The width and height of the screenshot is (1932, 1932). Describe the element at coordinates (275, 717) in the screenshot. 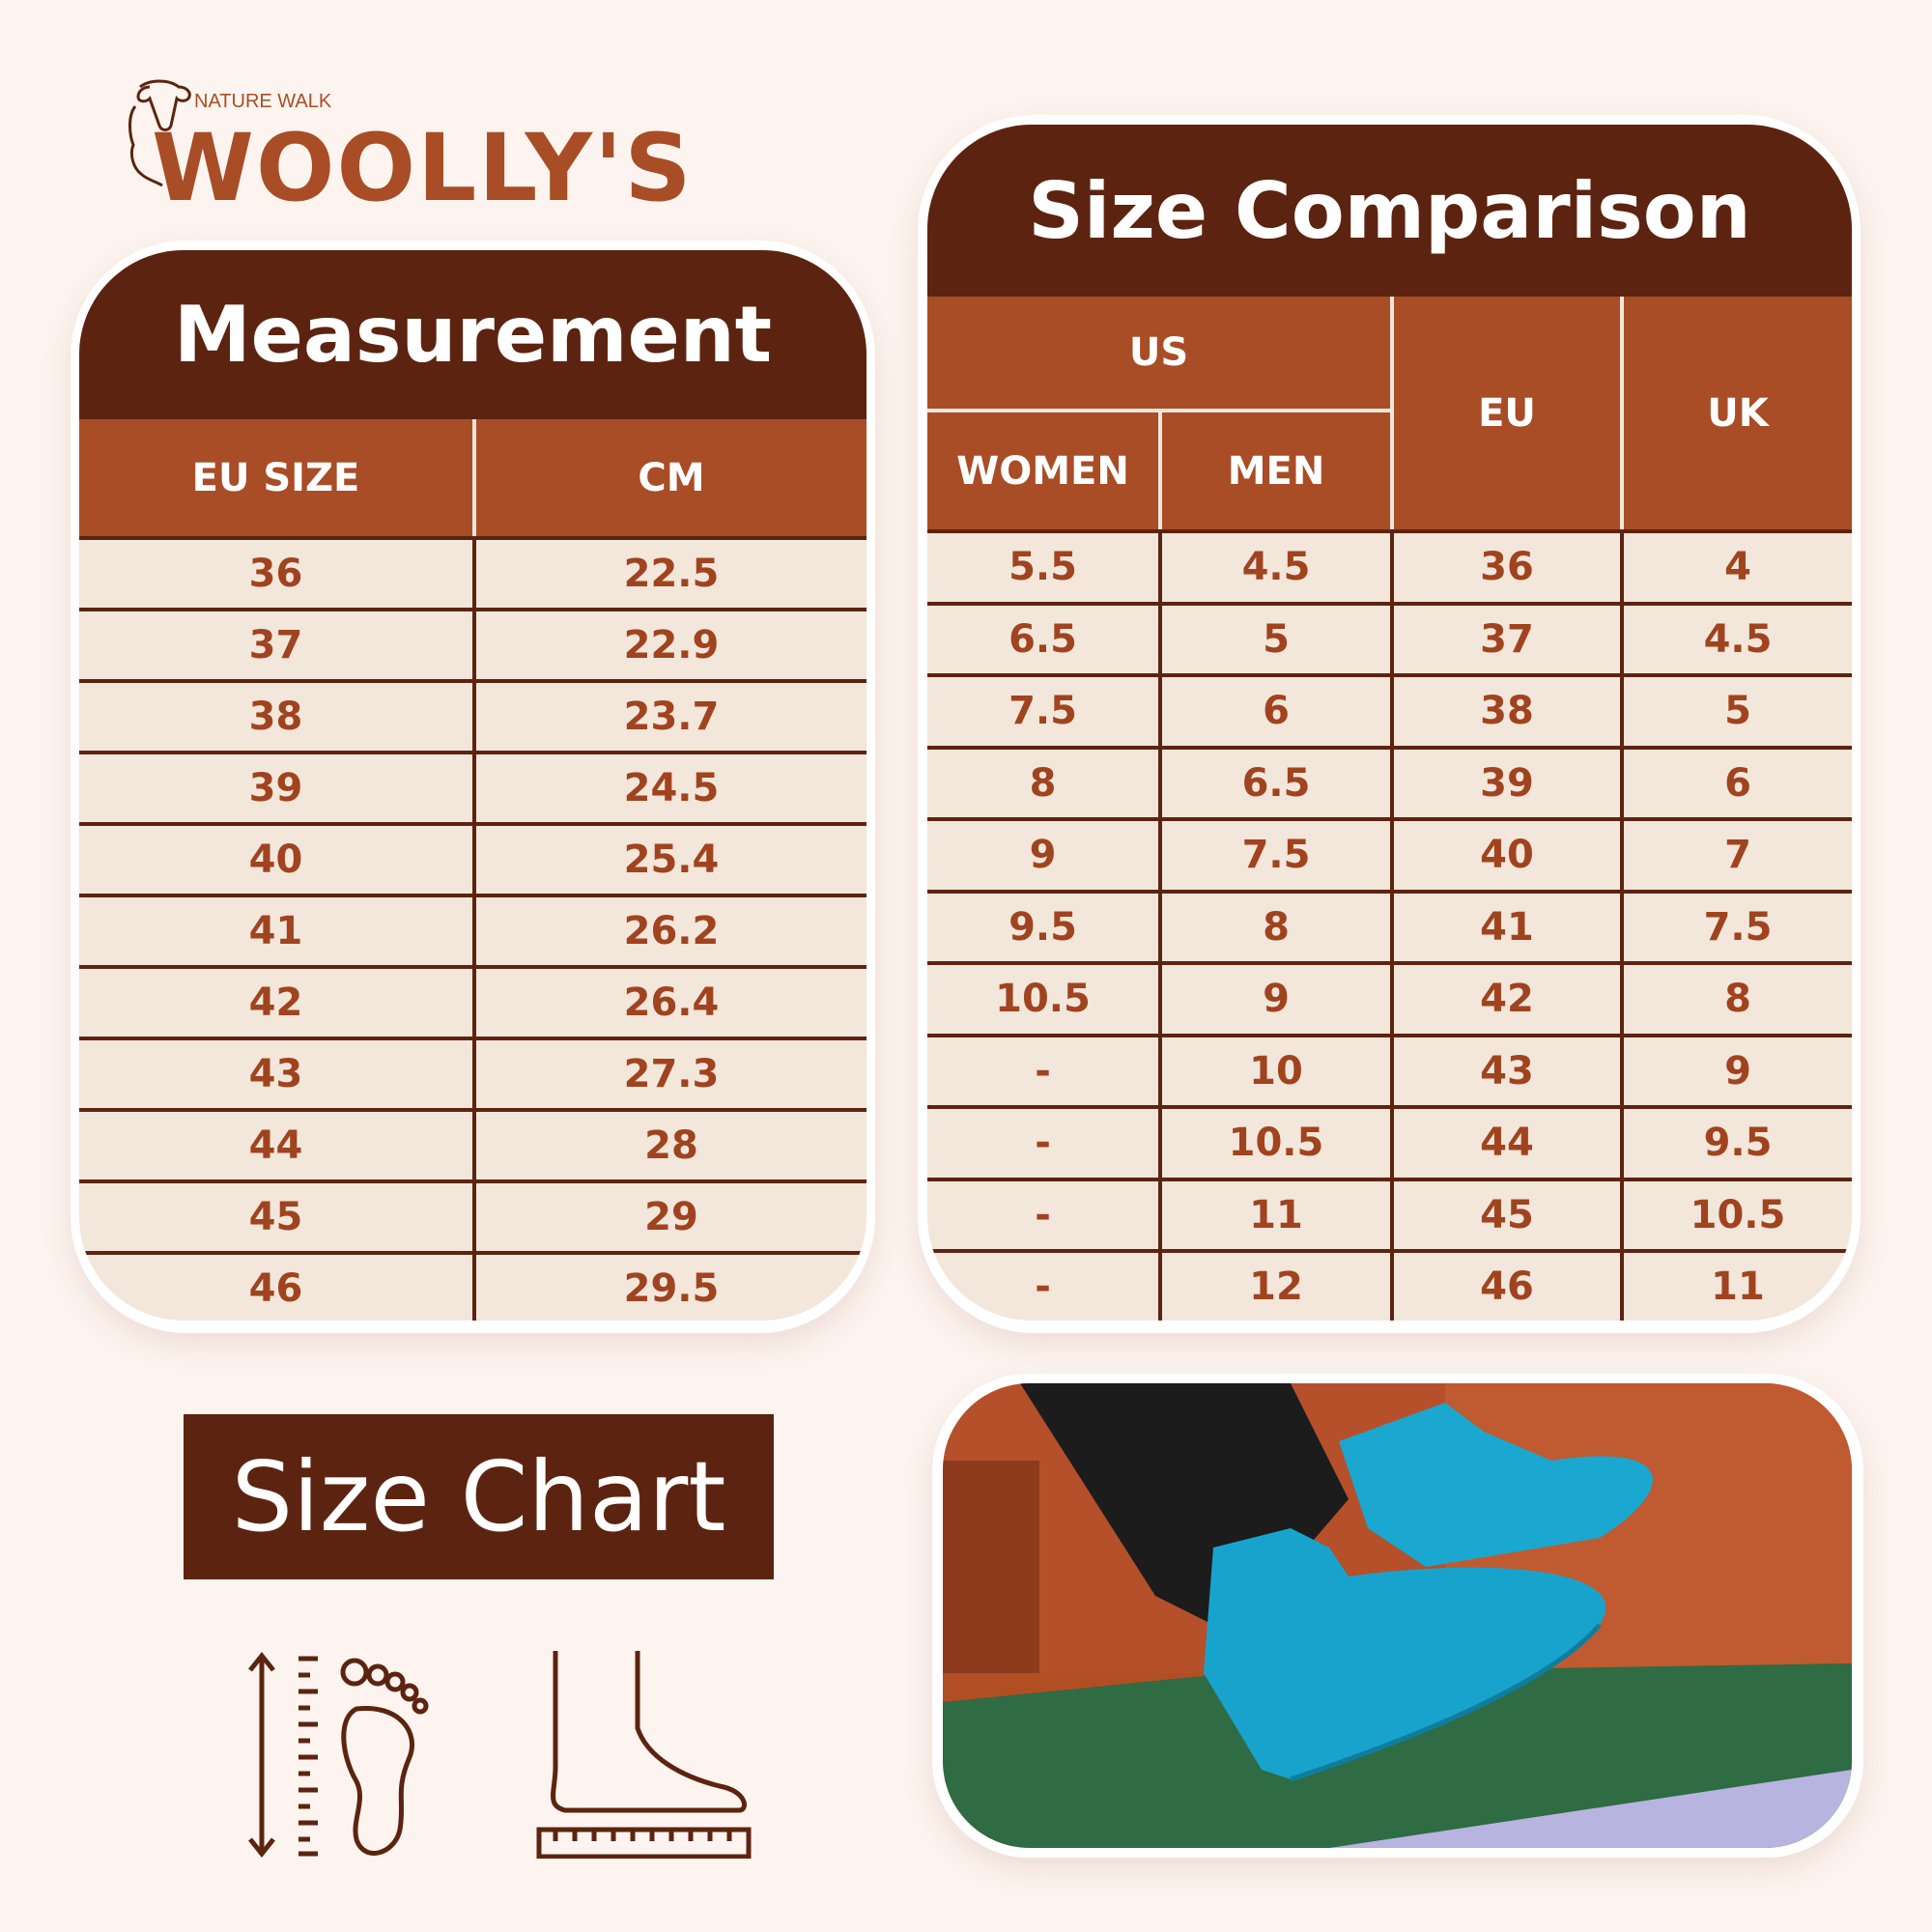

I see `eu-size-cell: 38` at that location.